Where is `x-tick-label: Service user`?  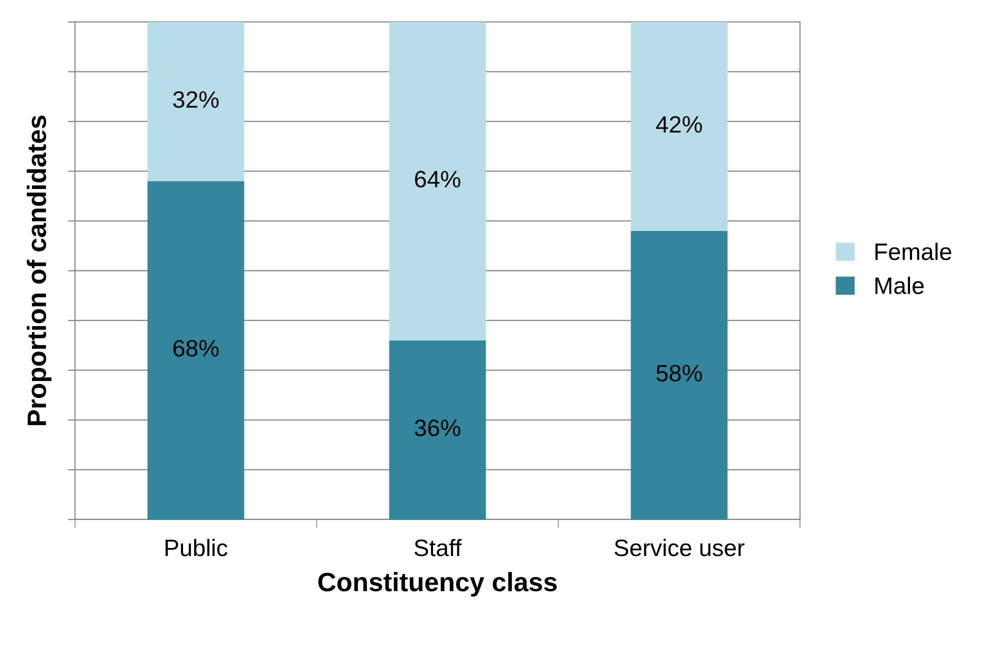
x-tick-label: Service user is located at coordinates (679, 547).